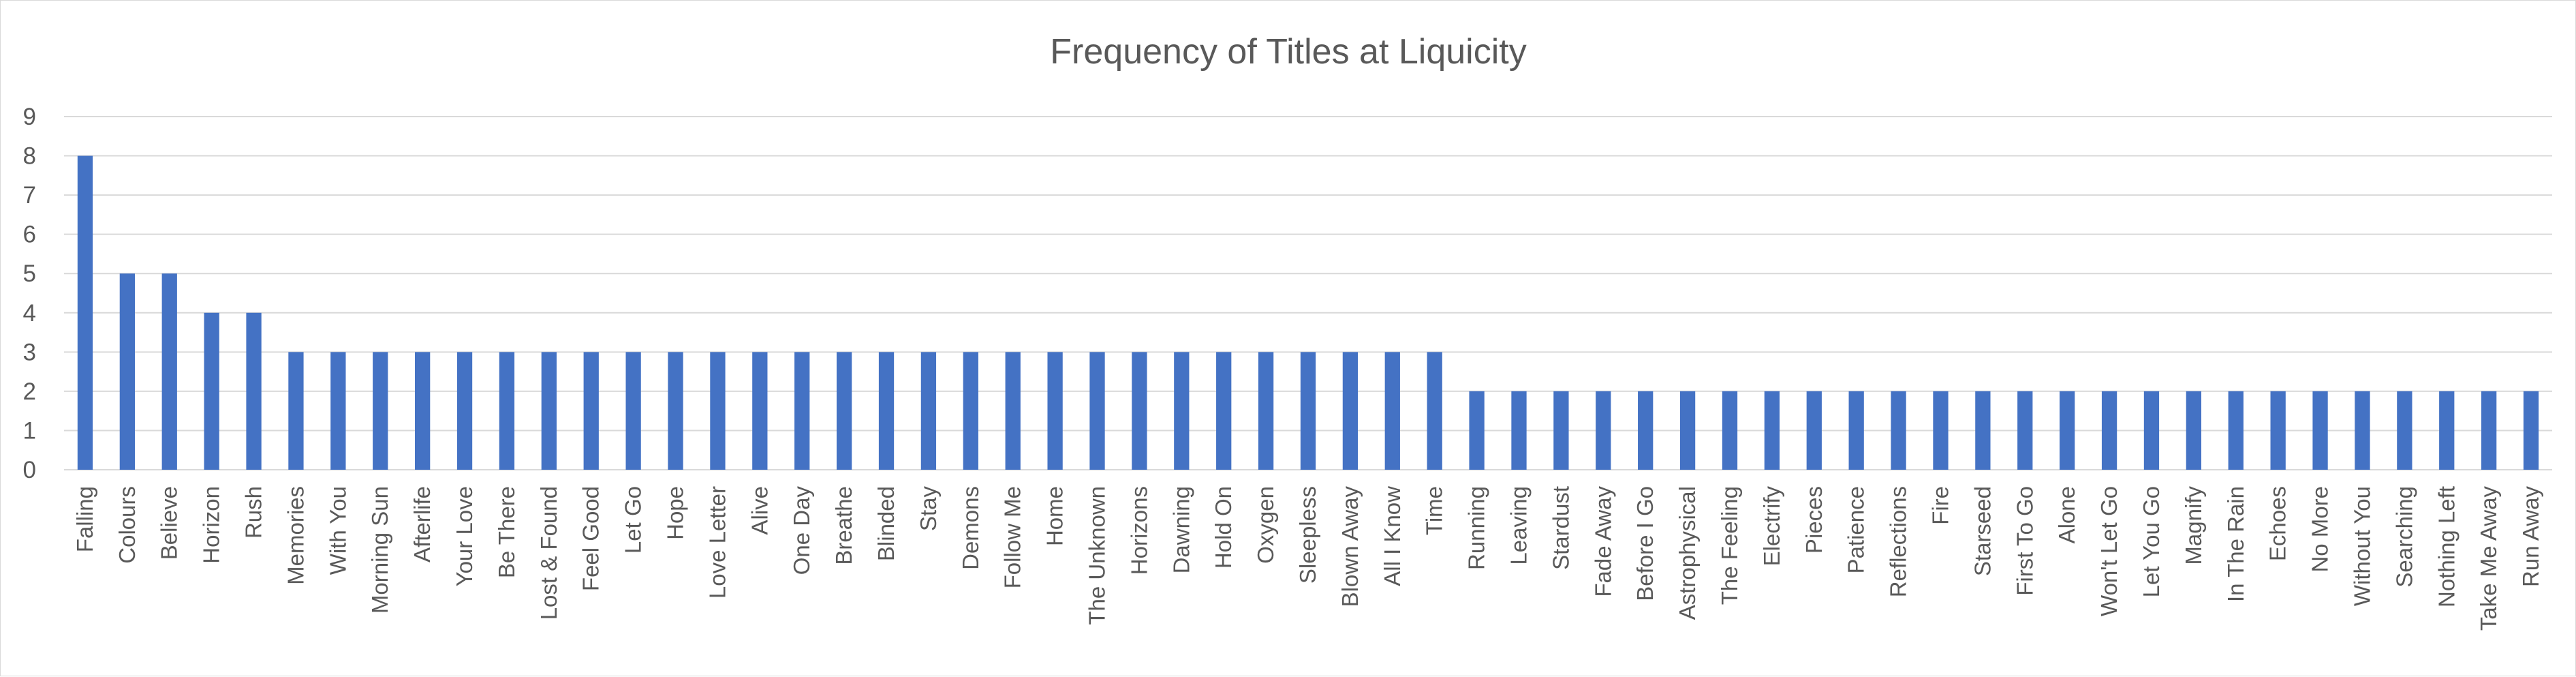 The width and height of the screenshot is (2576, 677). What do you see at coordinates (1560, 528) in the screenshot?
I see `x-category-label: Stardust` at bounding box center [1560, 528].